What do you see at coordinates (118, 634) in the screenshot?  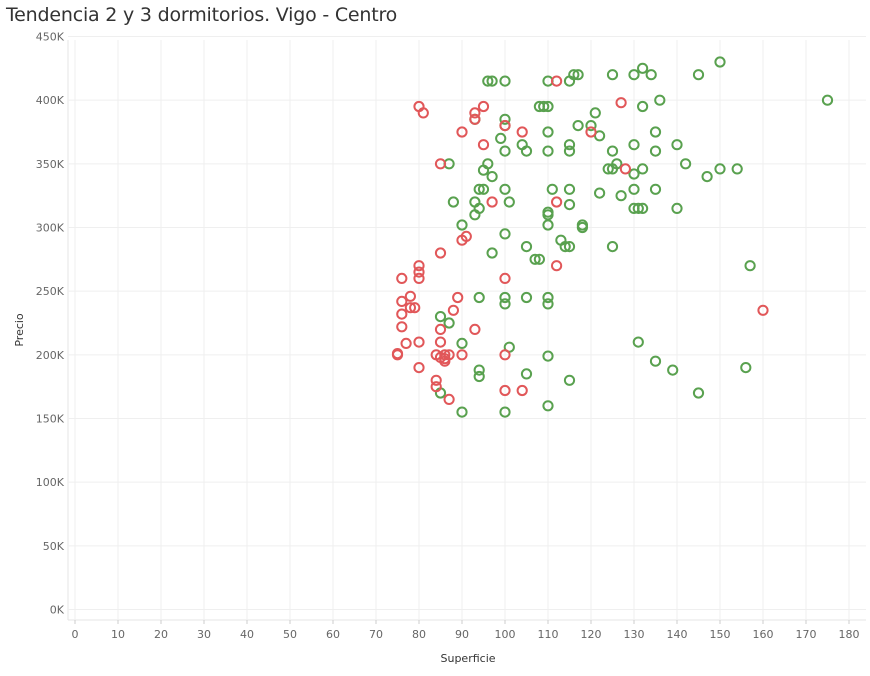 I see `x-tick-label: 10` at bounding box center [118, 634].